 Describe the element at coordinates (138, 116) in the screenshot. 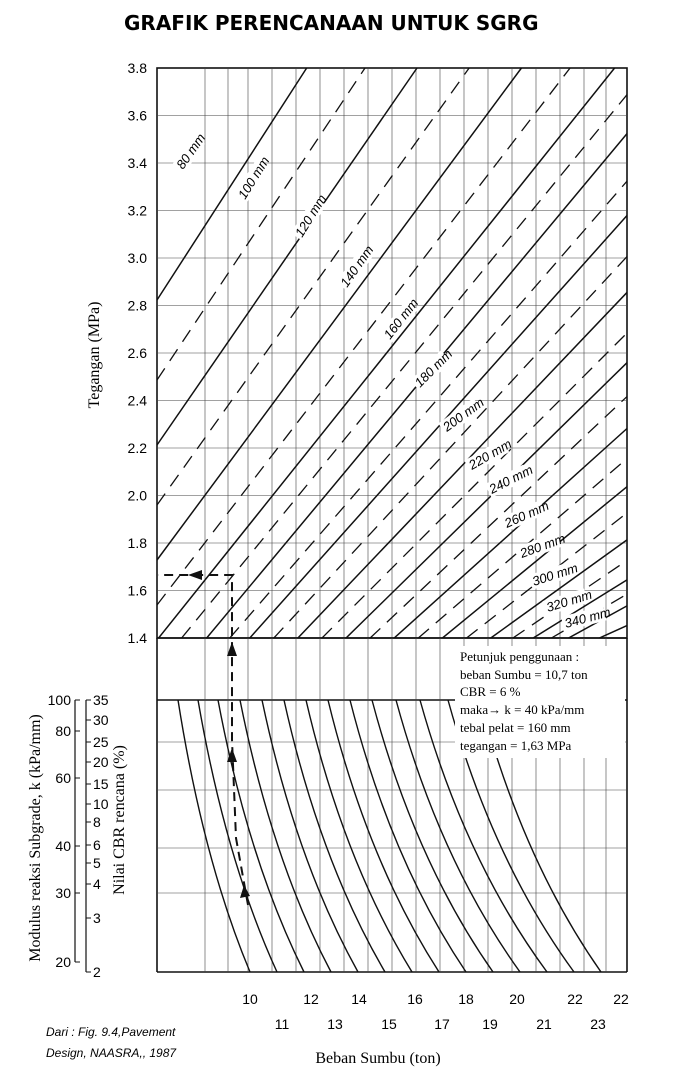

I see `stress-tick-label: 3.6` at that location.